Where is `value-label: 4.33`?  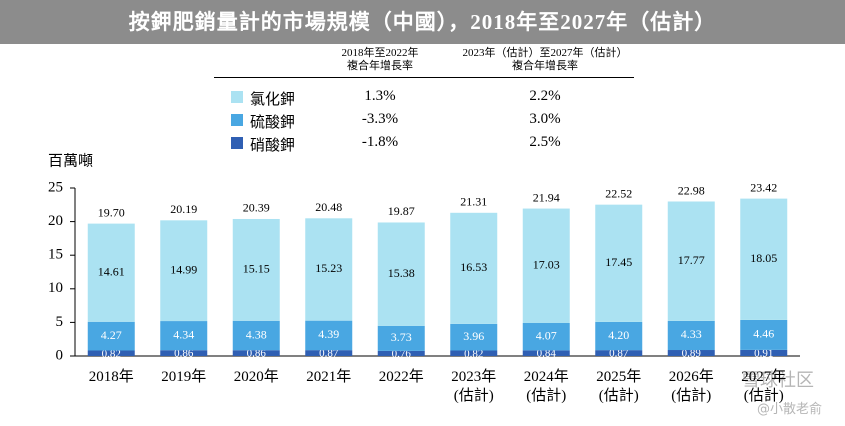
value-label: 4.33 is located at coordinates (691, 334).